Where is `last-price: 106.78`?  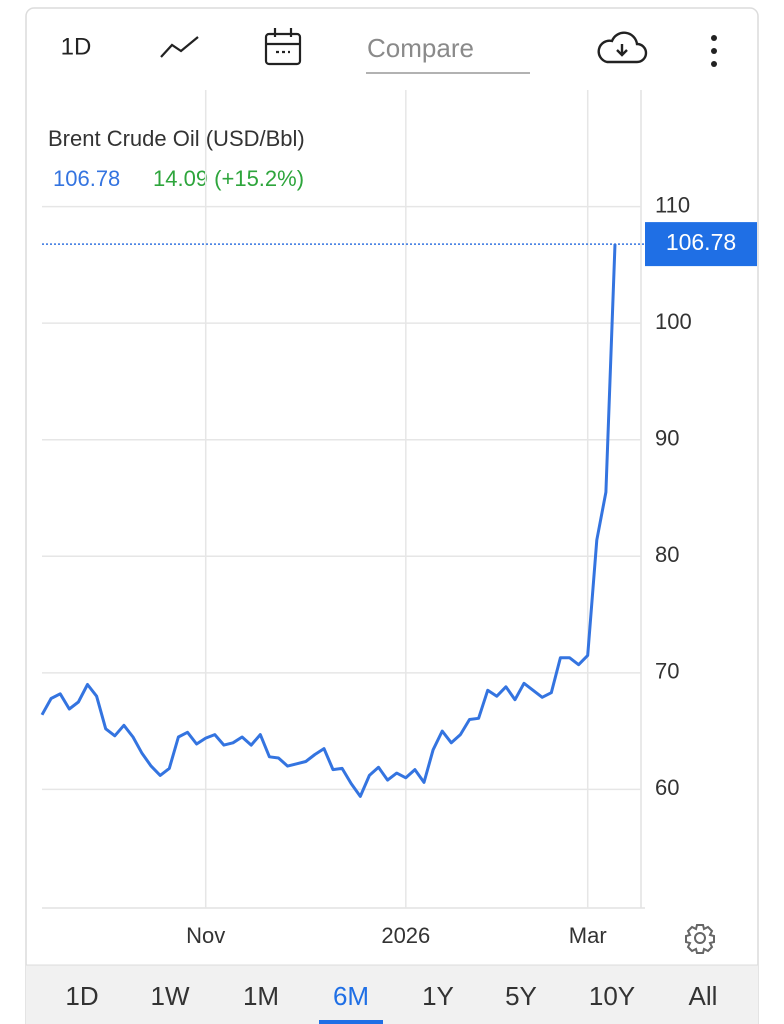 last-price: 106.78 is located at coordinates (86, 178).